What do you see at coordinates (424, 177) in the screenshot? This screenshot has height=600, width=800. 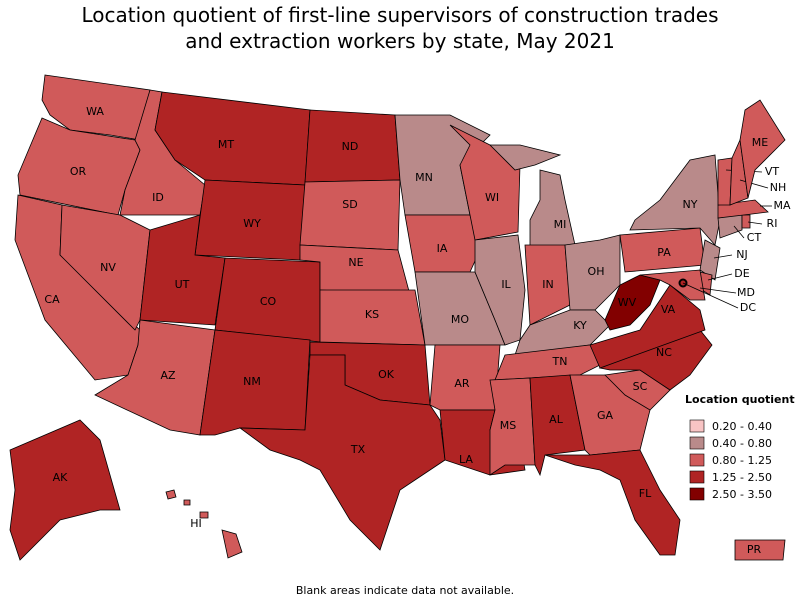 I see `state-label: MN` at bounding box center [424, 177].